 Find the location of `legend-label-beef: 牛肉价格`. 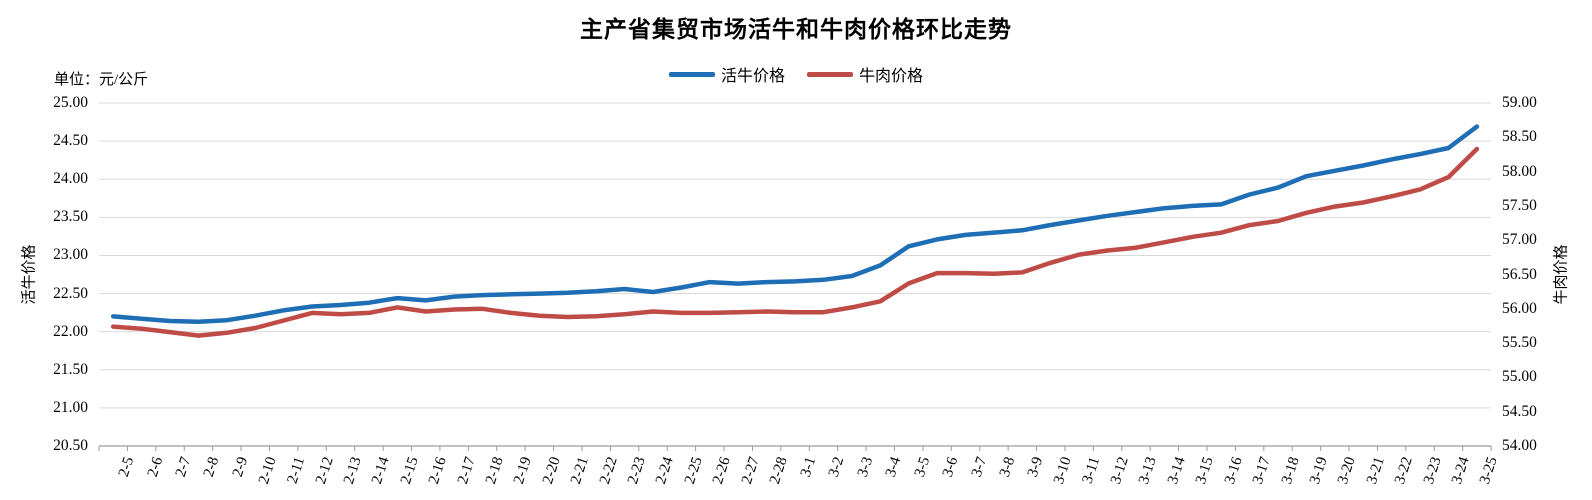

legend-label-beef: 牛肉价格 is located at coordinates (891, 76).